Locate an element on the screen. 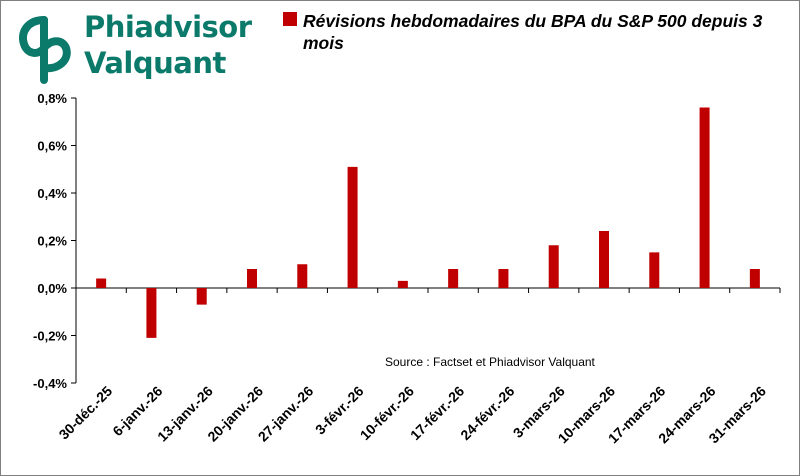 The image size is (800, 476). y-tick-label: 0,6% is located at coordinates (52, 146).